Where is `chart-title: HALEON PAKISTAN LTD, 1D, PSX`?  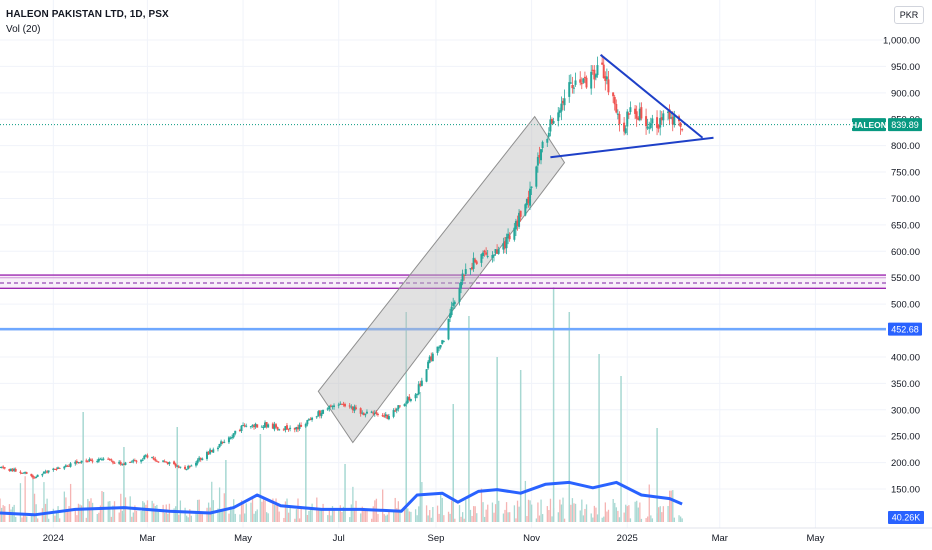 chart-title: HALEON PAKISTAN LTD, 1D, PSX is located at coordinates (87, 14).